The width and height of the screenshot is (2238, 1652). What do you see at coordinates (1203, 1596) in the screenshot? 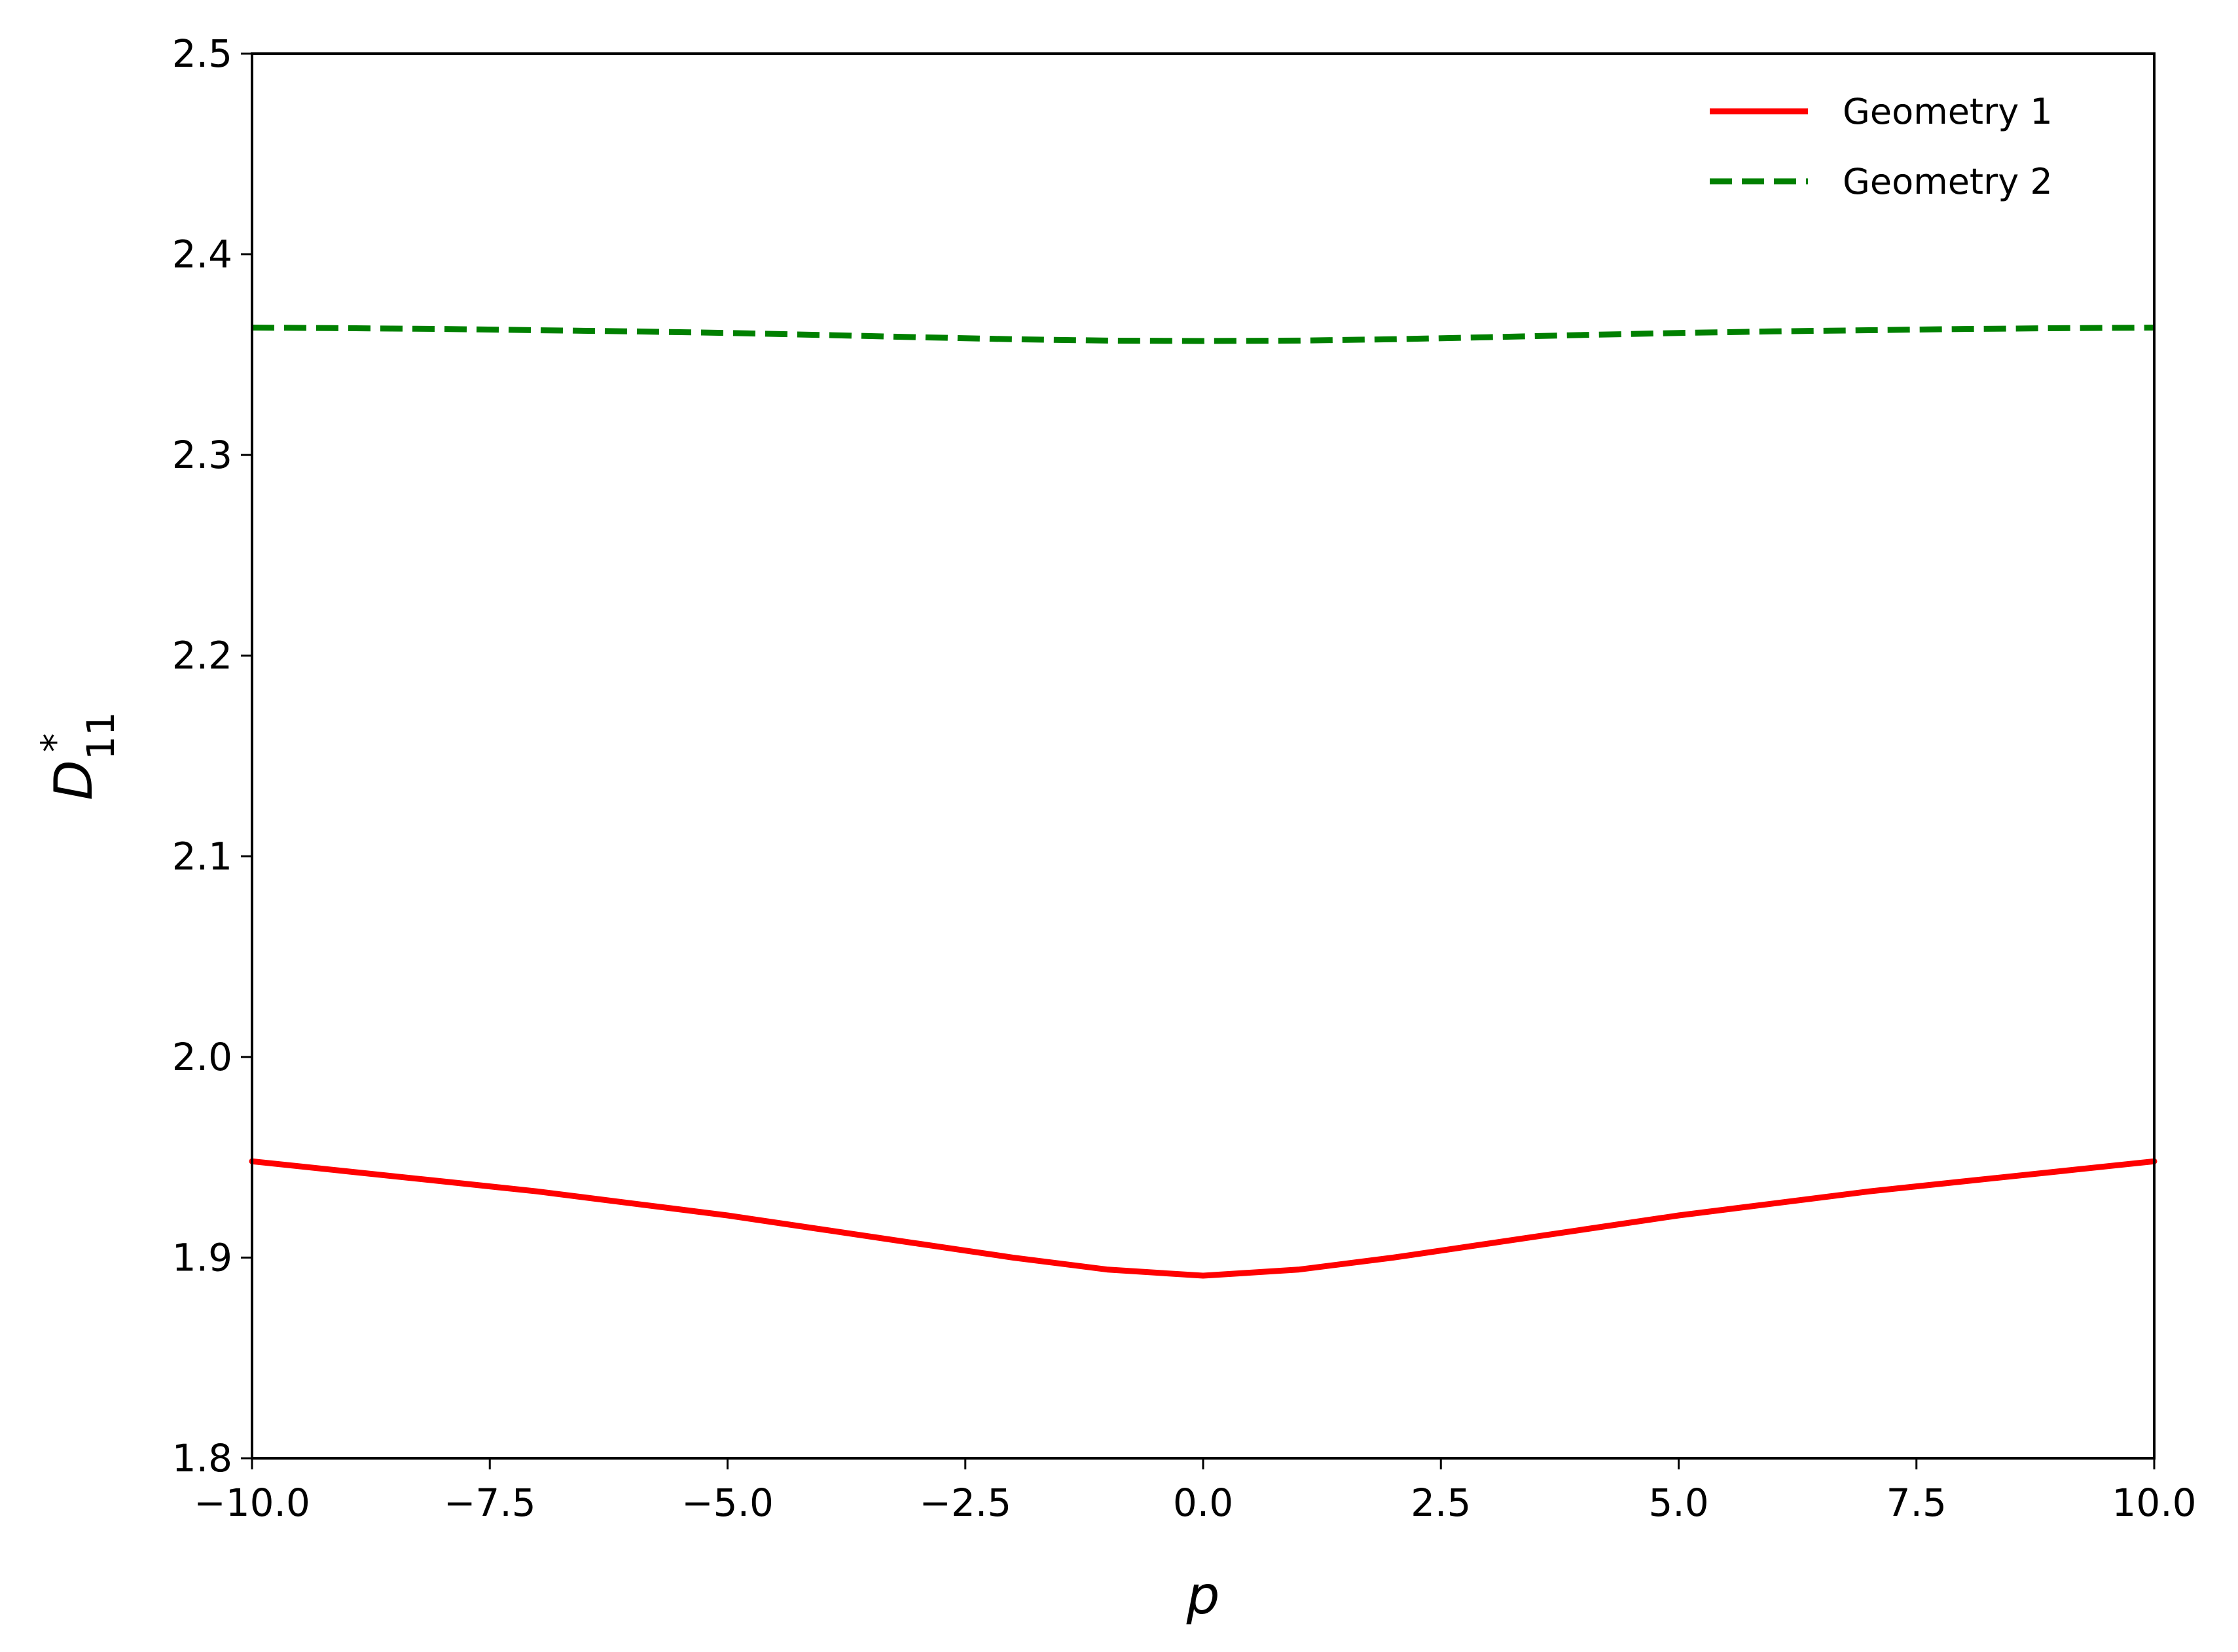
I see `x-axis-label: p` at bounding box center [1203, 1596].